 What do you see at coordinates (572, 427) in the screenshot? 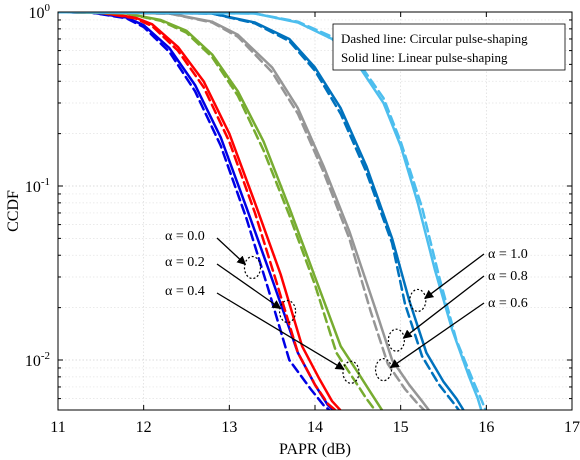
I see `x-tick-label: 17` at bounding box center [572, 427].